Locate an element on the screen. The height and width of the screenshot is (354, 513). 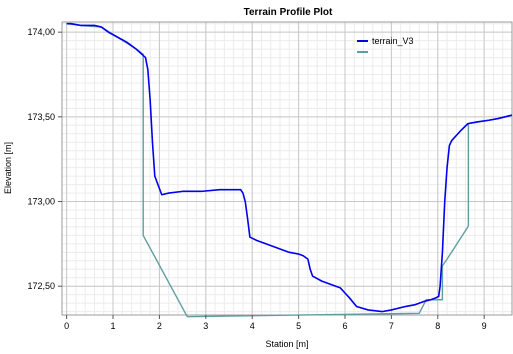
x-tick-label: 6 is located at coordinates (344, 326).